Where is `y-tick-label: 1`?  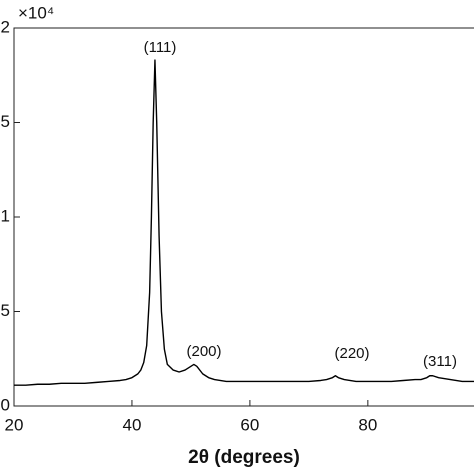
y-tick-label: 1 is located at coordinates (5, 215).